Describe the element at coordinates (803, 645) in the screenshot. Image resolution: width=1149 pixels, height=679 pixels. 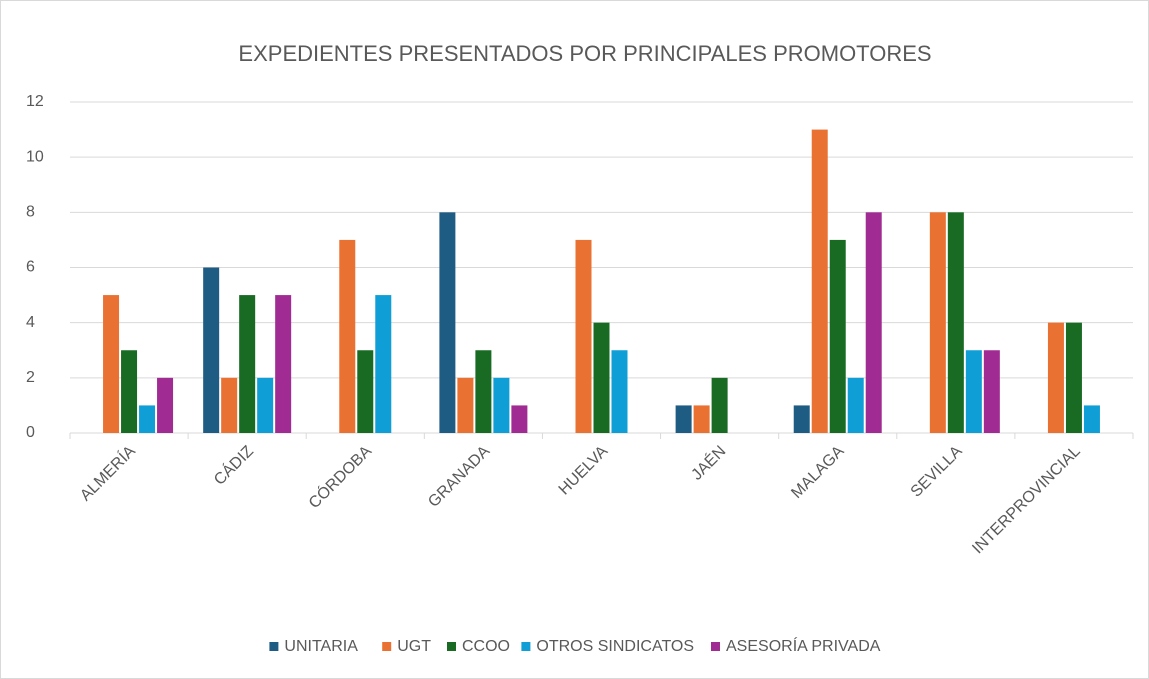
I see `legend-label: ASESORÍA PRIVADA` at that location.